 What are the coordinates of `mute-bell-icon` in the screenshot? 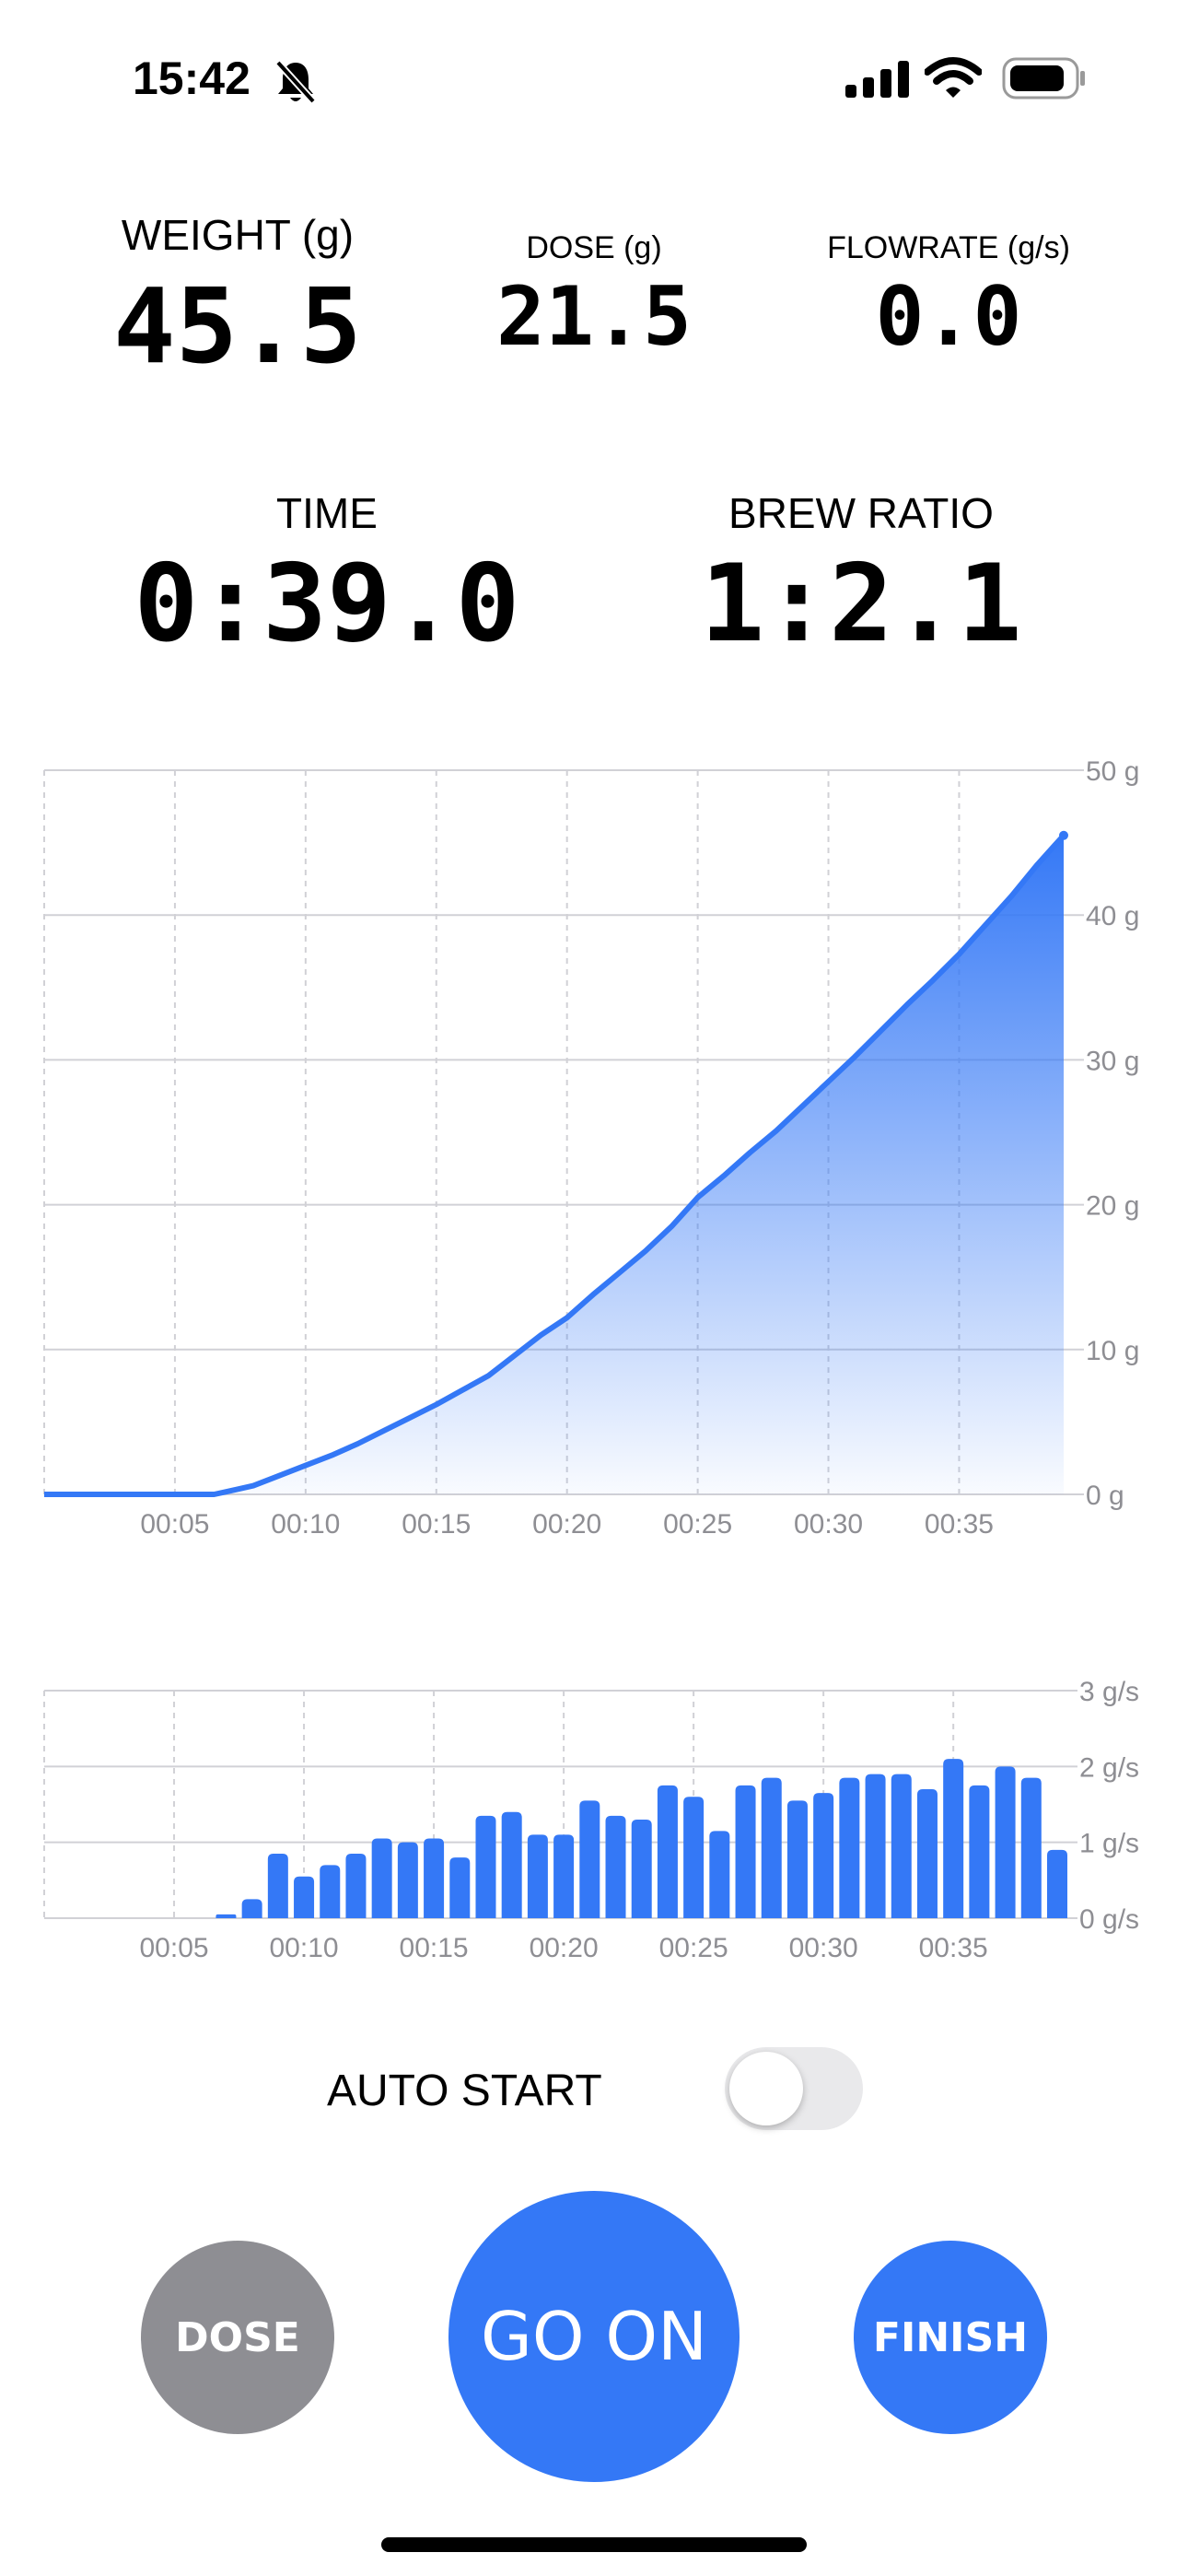 It's located at (295, 84).